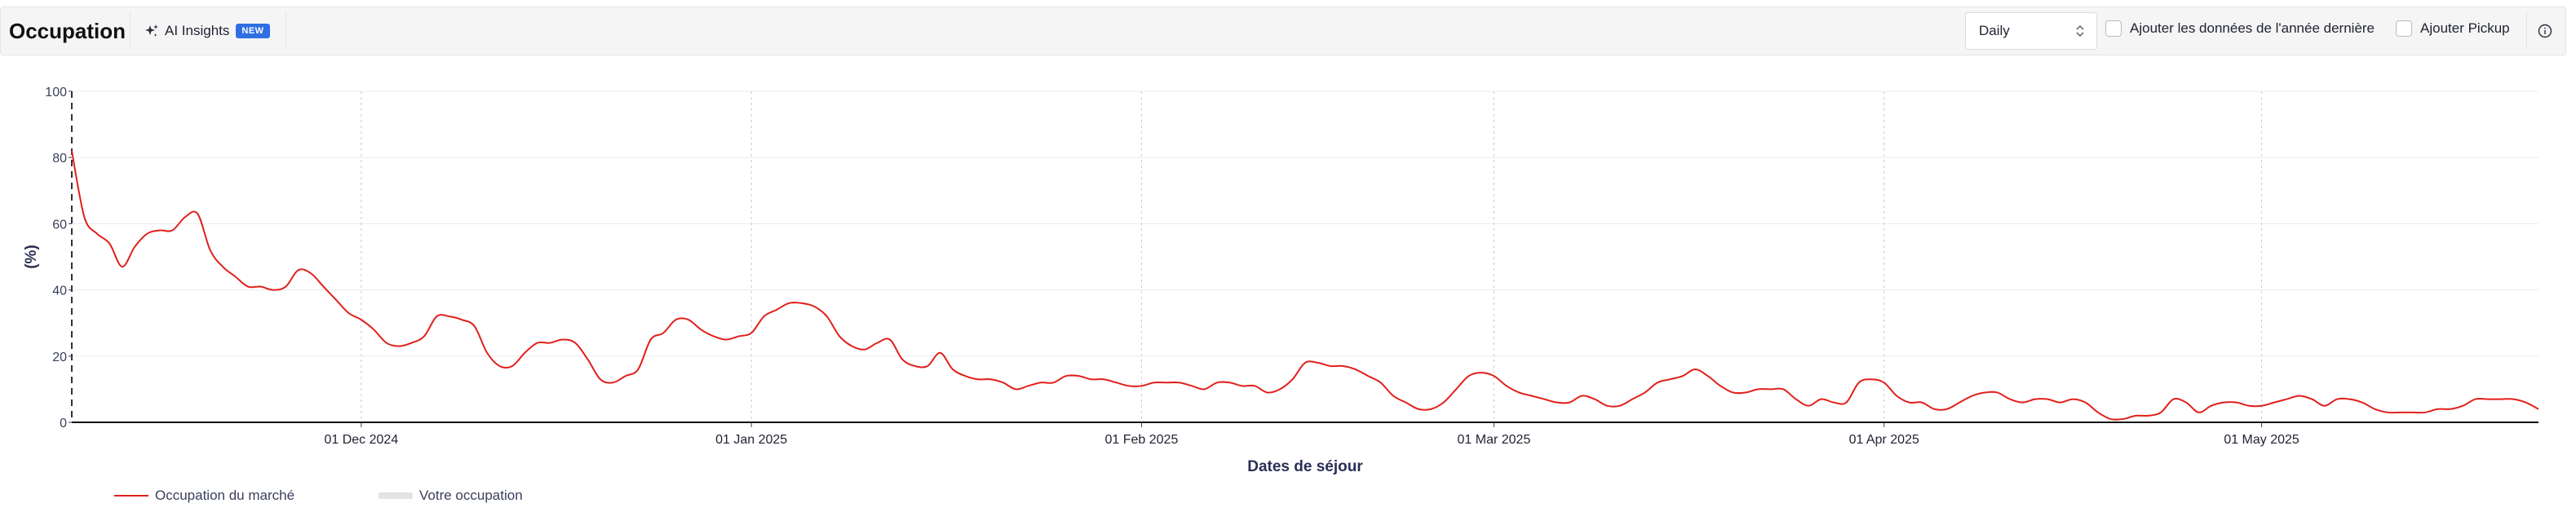  I want to click on sparkle-icon, so click(151, 30).